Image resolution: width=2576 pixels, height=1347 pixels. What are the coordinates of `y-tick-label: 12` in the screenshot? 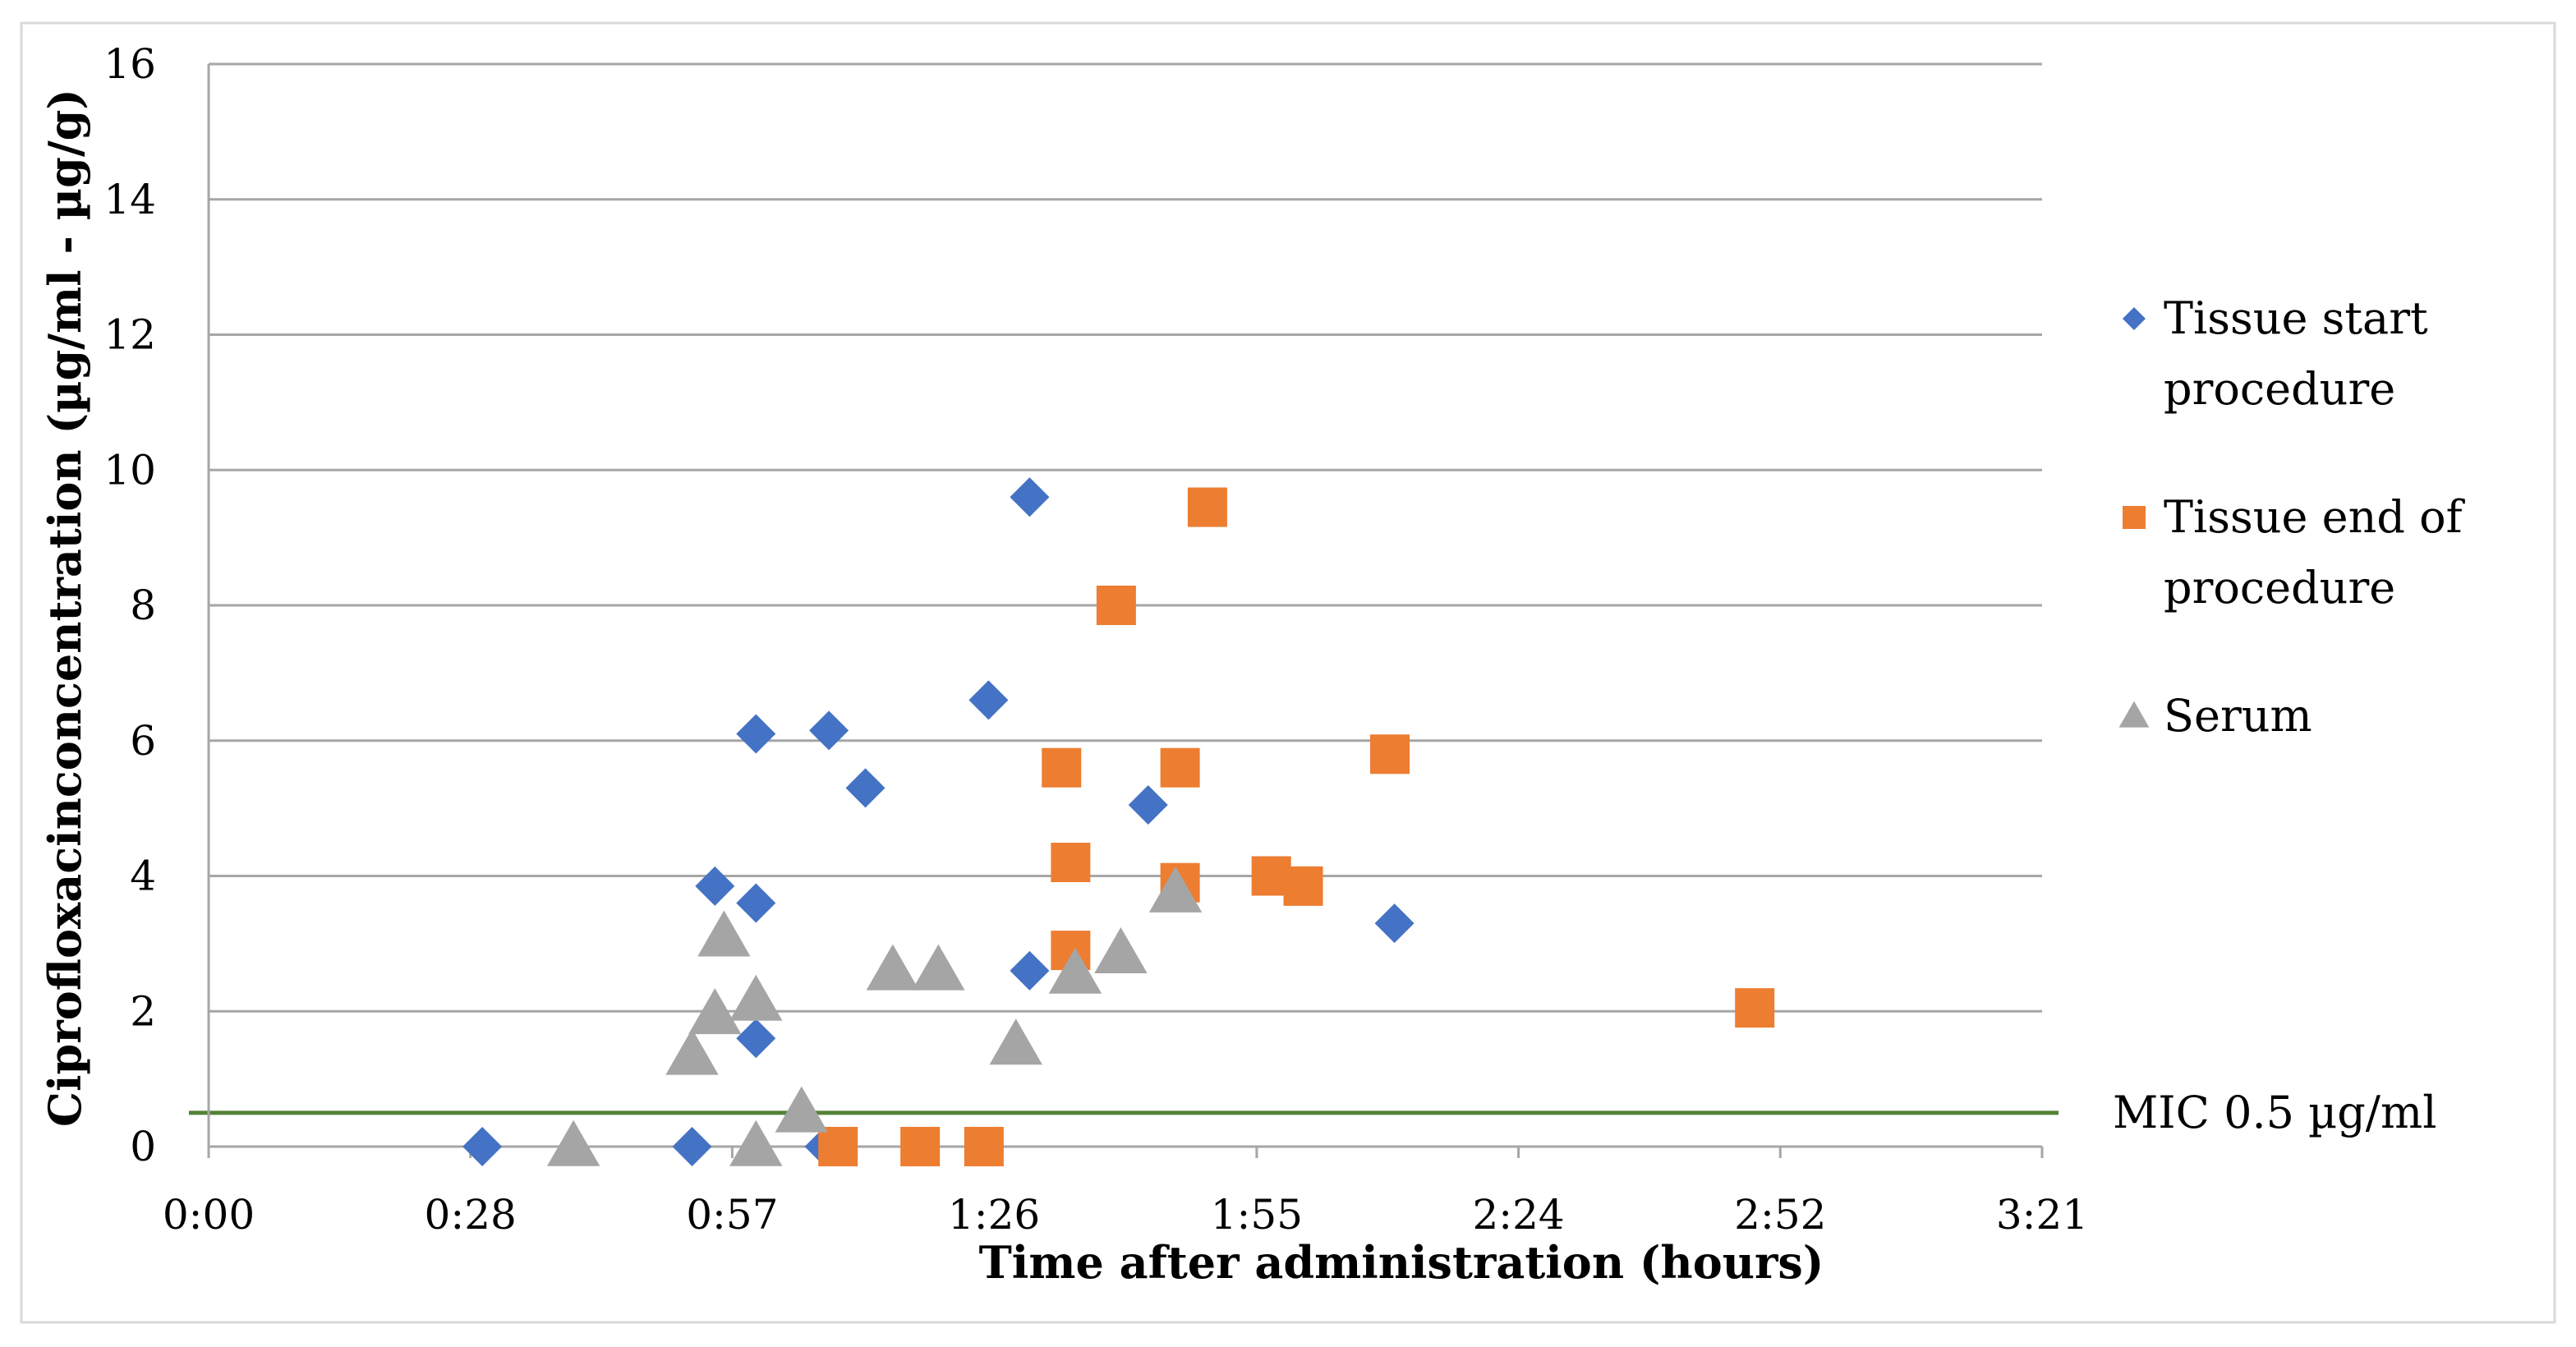 It's located at (130, 335).